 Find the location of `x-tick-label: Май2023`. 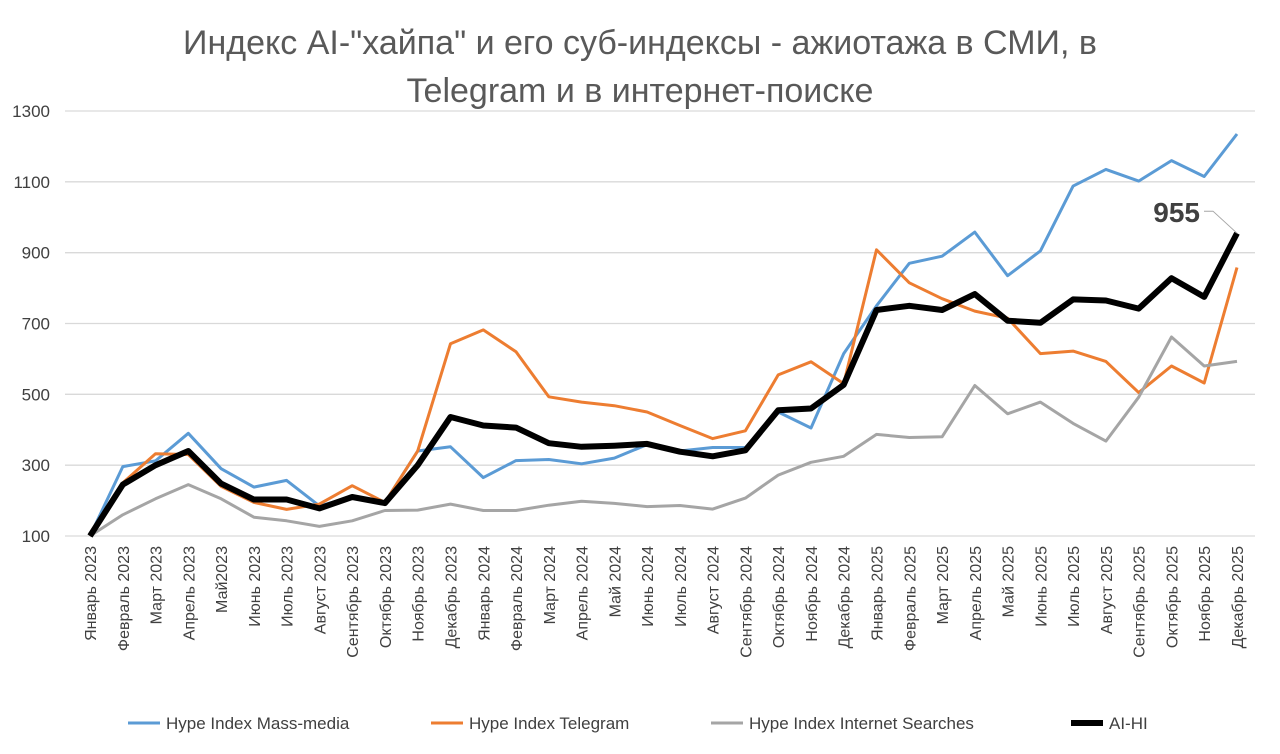

x-tick-label: Май2023 is located at coordinates (222, 579).